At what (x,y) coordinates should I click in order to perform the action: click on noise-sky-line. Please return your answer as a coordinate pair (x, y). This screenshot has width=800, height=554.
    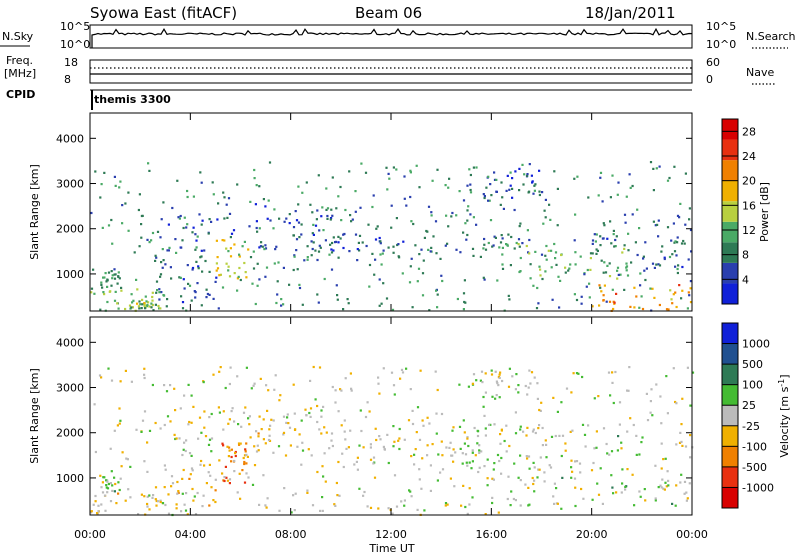
    Looking at the image, I should click on (392, 37).